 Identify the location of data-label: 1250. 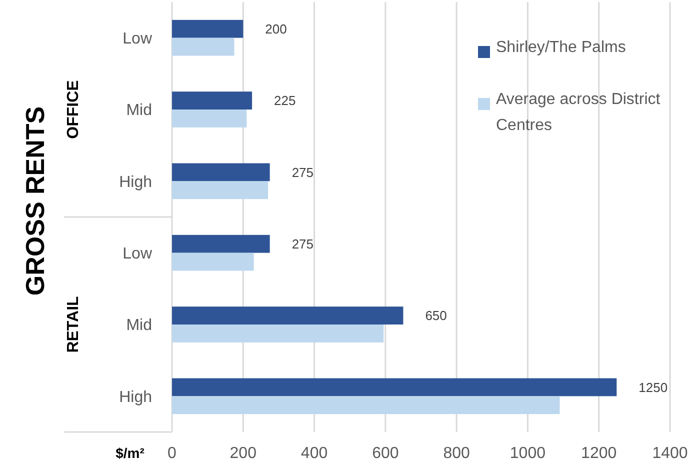
(653, 387).